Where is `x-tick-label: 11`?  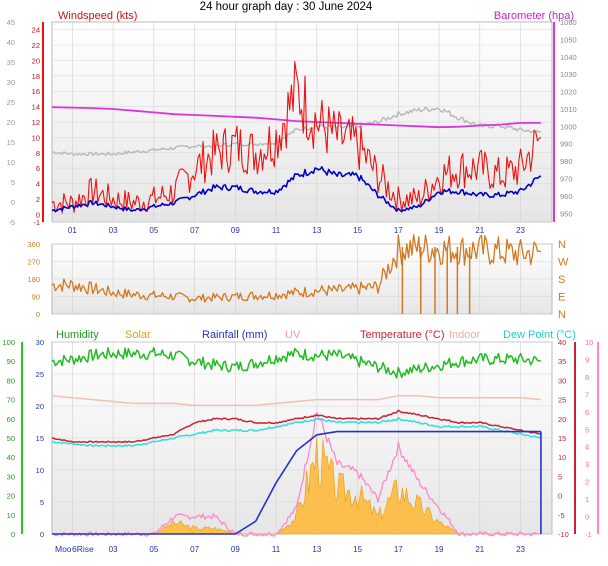 x-tick-label: 11 is located at coordinates (276, 230).